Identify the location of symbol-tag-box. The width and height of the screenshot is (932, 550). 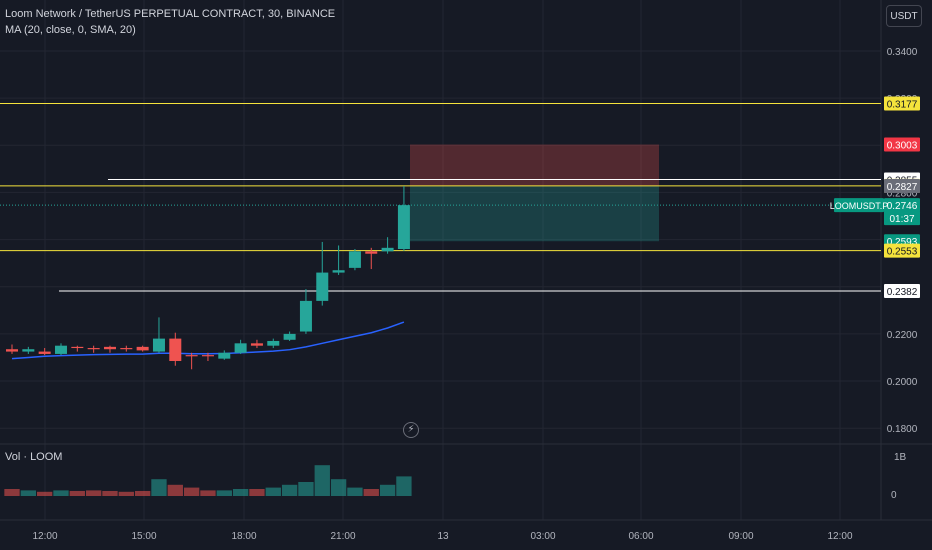
(859, 205).